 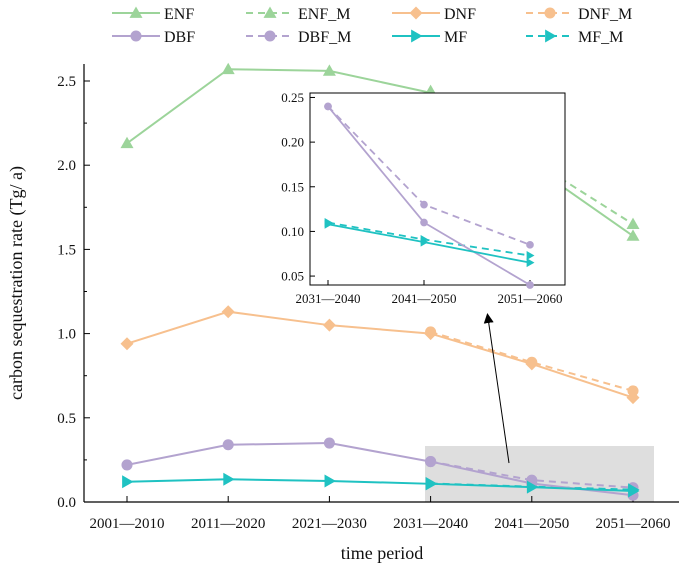 I want to click on legend-marker-mf, so click(x=417, y=36).